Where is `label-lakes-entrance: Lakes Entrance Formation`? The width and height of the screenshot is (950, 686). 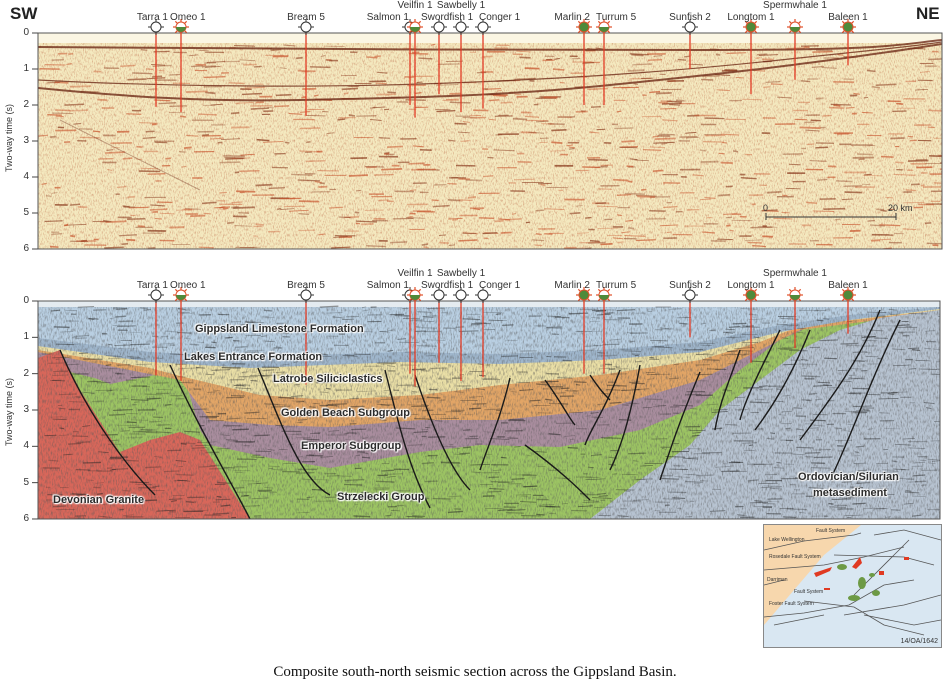
label-lakes-entrance: Lakes Entrance Formation is located at coordinates (253, 357).